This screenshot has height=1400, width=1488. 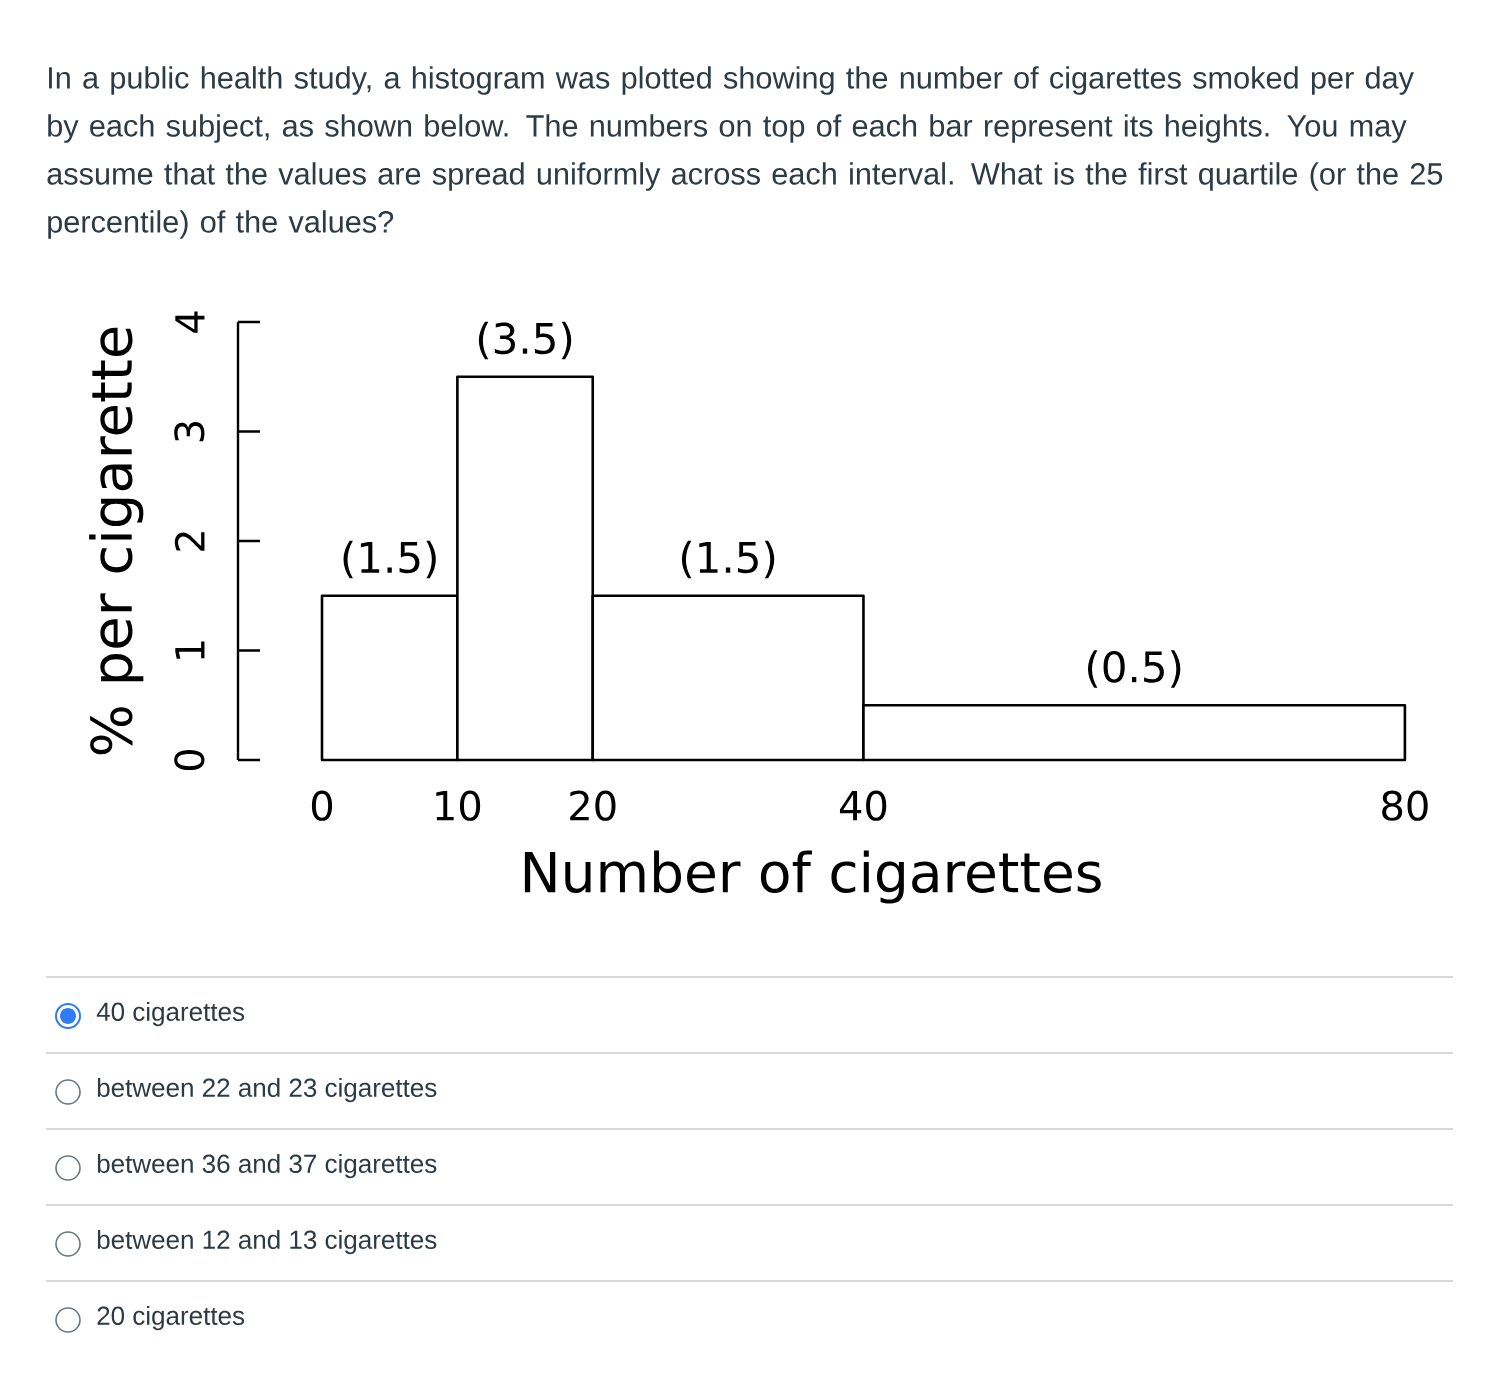 I want to click on text: 40 cigarettes, so click(x=170, y=1014).